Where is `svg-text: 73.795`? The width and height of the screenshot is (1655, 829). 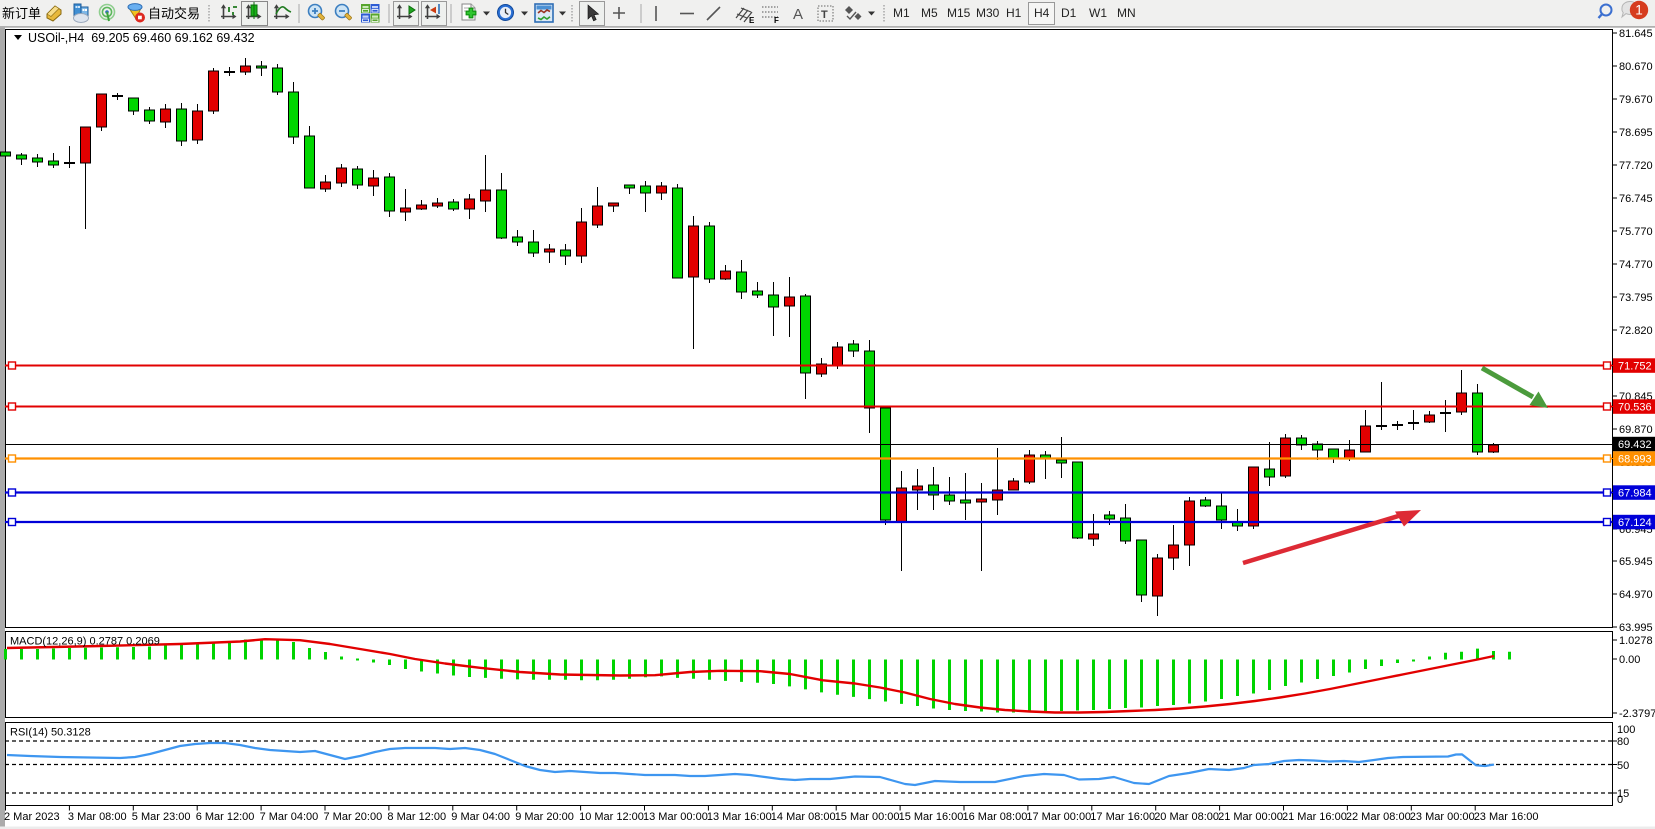
svg-text: 73.795 is located at coordinates (1636, 298).